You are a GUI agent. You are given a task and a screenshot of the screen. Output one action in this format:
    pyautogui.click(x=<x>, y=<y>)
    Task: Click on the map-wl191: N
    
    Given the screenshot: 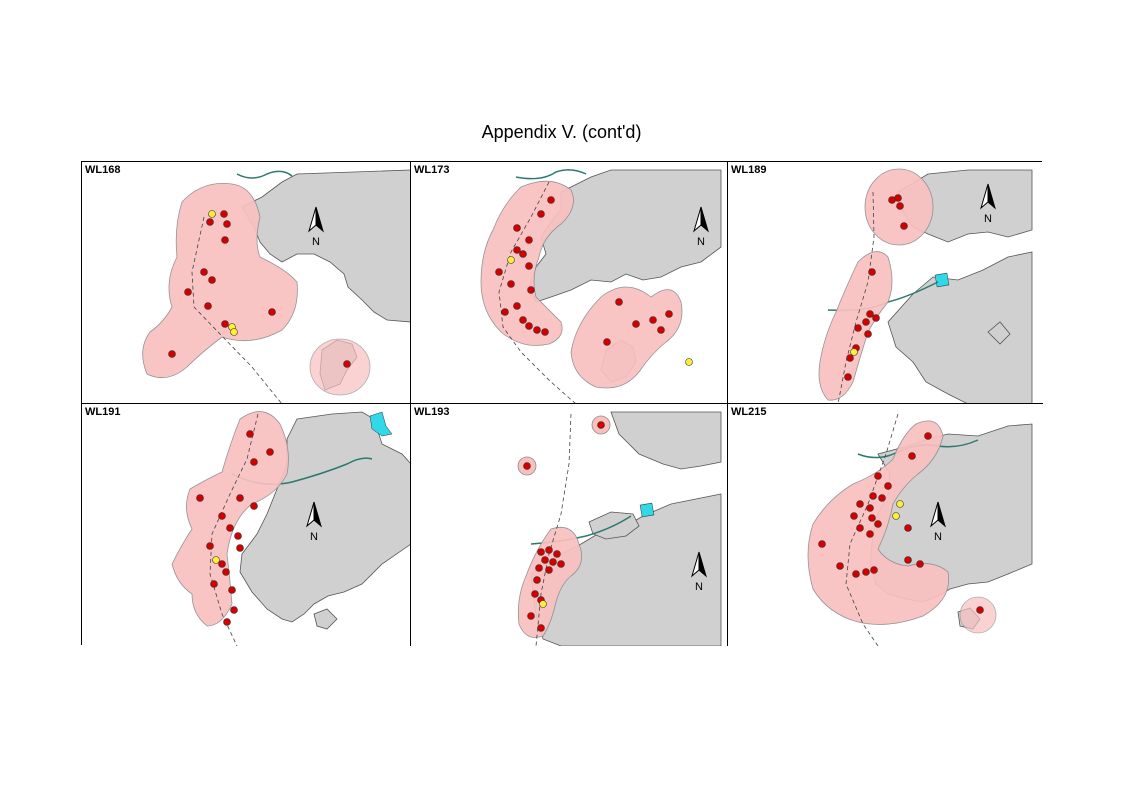 What is the action you would take?
    pyautogui.click(x=290, y=528)
    